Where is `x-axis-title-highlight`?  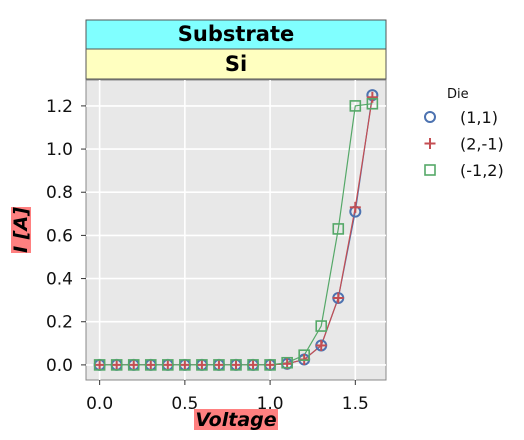 x-axis-title-highlight is located at coordinates (236, 419).